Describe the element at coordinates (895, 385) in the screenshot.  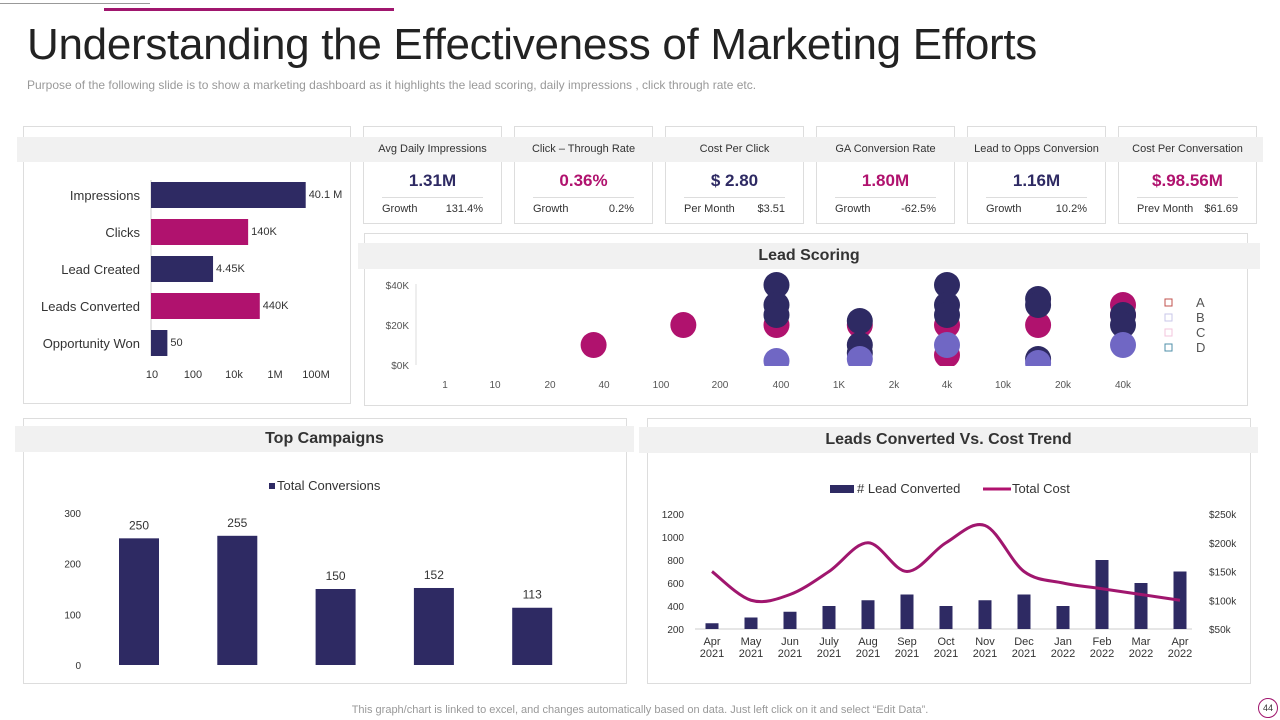
I see `x-tick-label: 2k` at that location.